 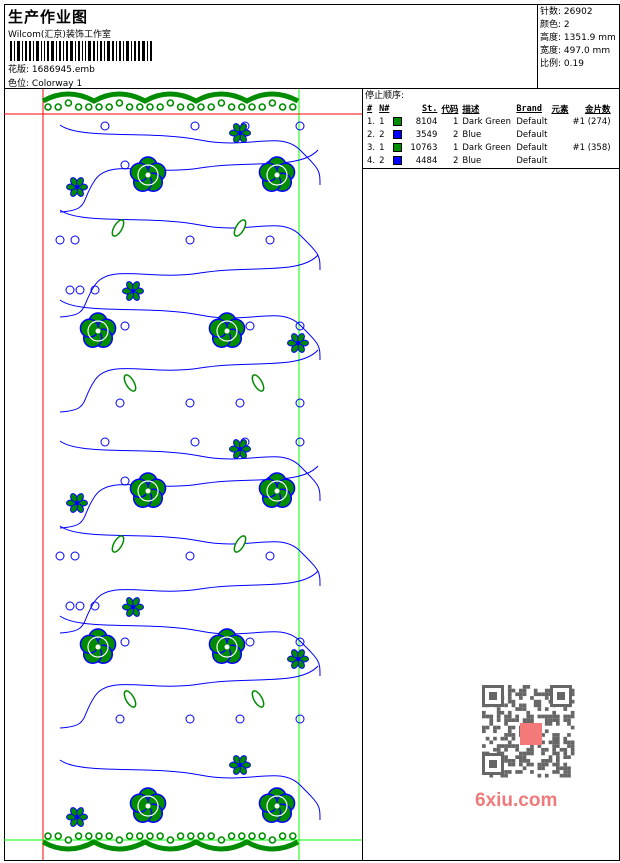 What do you see at coordinates (561, 696) in the screenshot?
I see `qr-finder` at bounding box center [561, 696].